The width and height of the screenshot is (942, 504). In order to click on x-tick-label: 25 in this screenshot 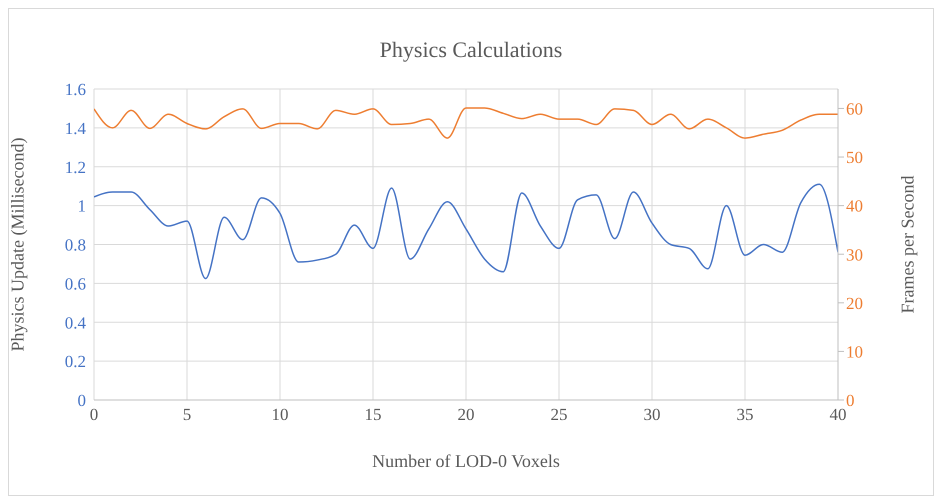, I will do `click(559, 414)`.